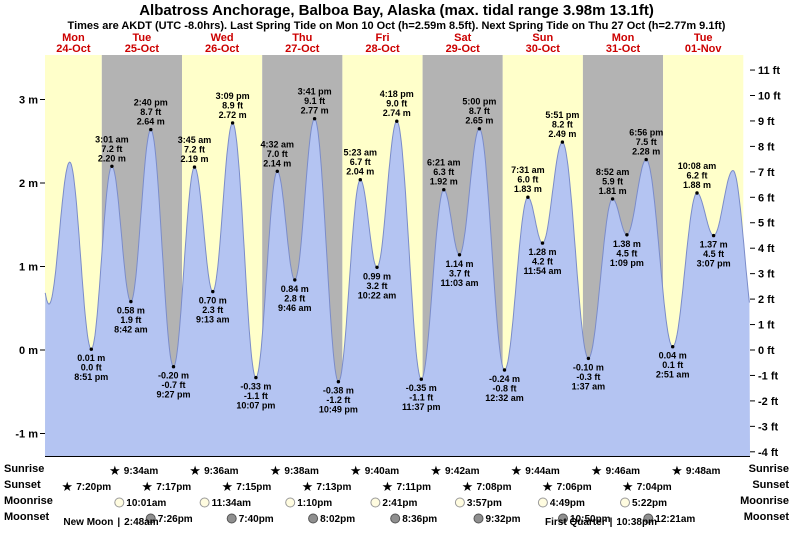 This screenshot has height=539, width=793. I want to click on moonrise-time: 1:10pm, so click(314, 503).